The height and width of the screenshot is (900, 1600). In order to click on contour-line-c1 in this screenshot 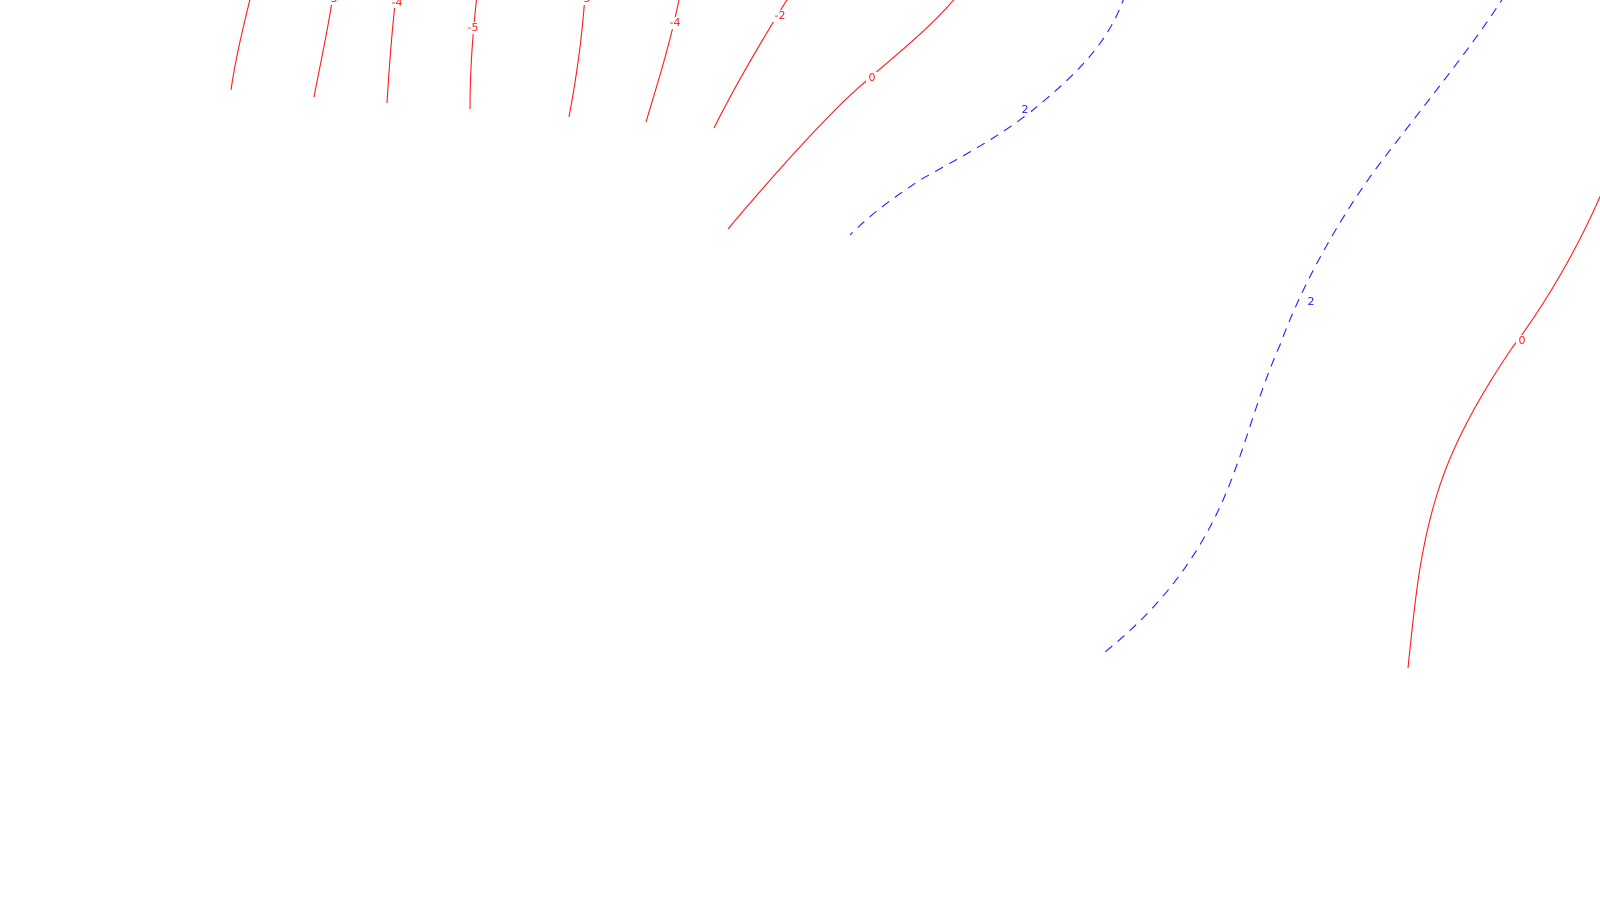, I will do `click(240, 45)`.